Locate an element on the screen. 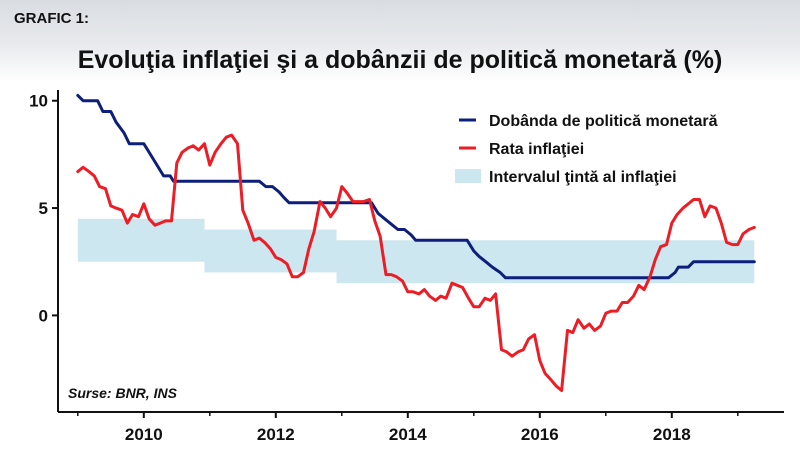 The height and width of the screenshot is (454, 800). legend-label-target-band: Intervalul ţintă al inflaţiei is located at coordinates (583, 177).